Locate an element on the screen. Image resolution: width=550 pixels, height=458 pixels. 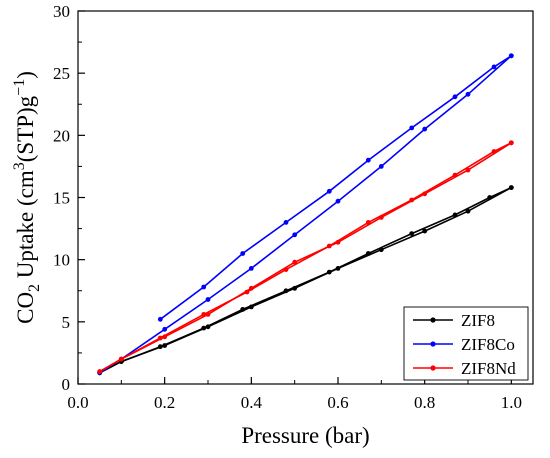
legend-marker-zif8nd is located at coordinates (433, 368).